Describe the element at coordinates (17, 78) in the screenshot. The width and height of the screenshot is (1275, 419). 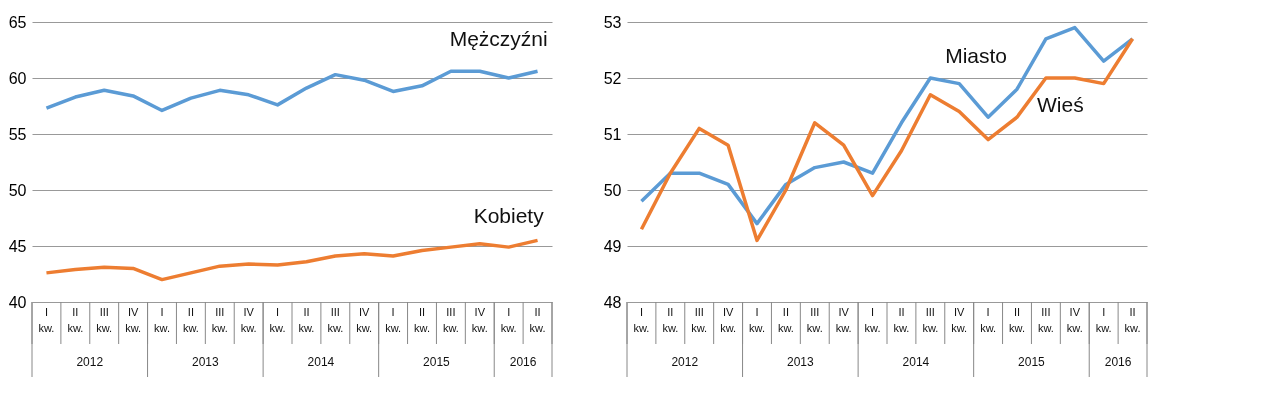
I see `y-tick-label: 60` at that location.